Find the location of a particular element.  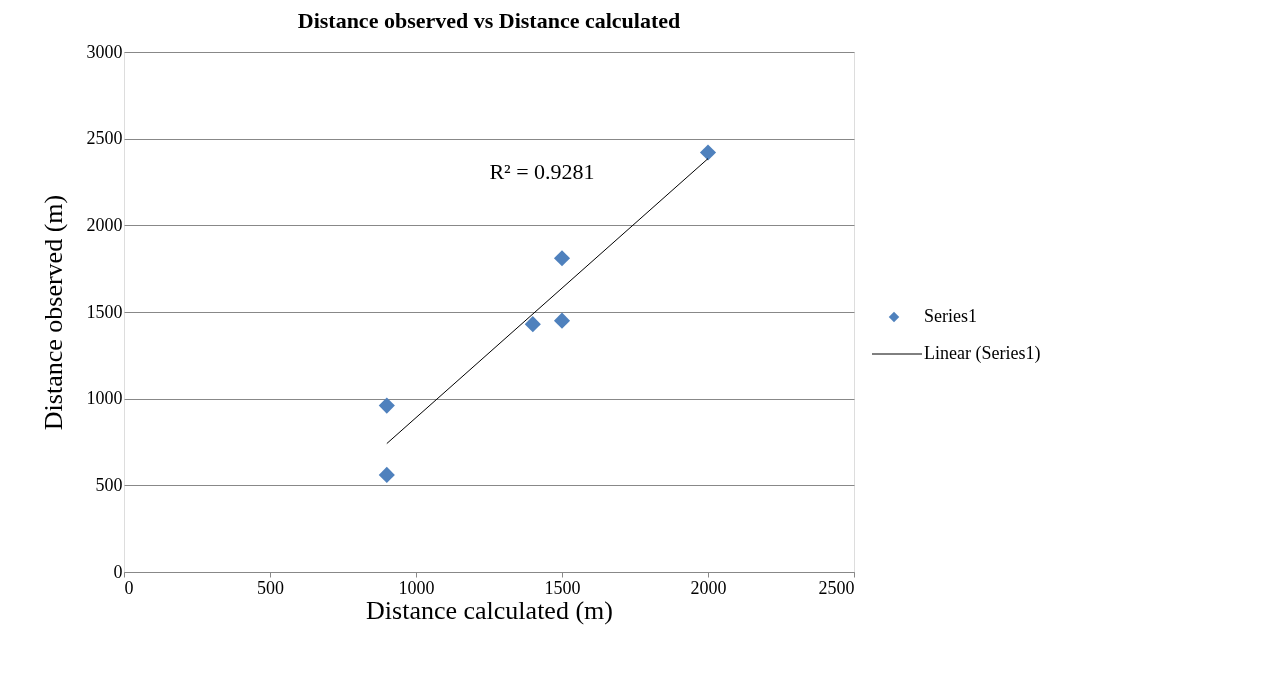

x-tick-label: 2500 is located at coordinates (836, 587).